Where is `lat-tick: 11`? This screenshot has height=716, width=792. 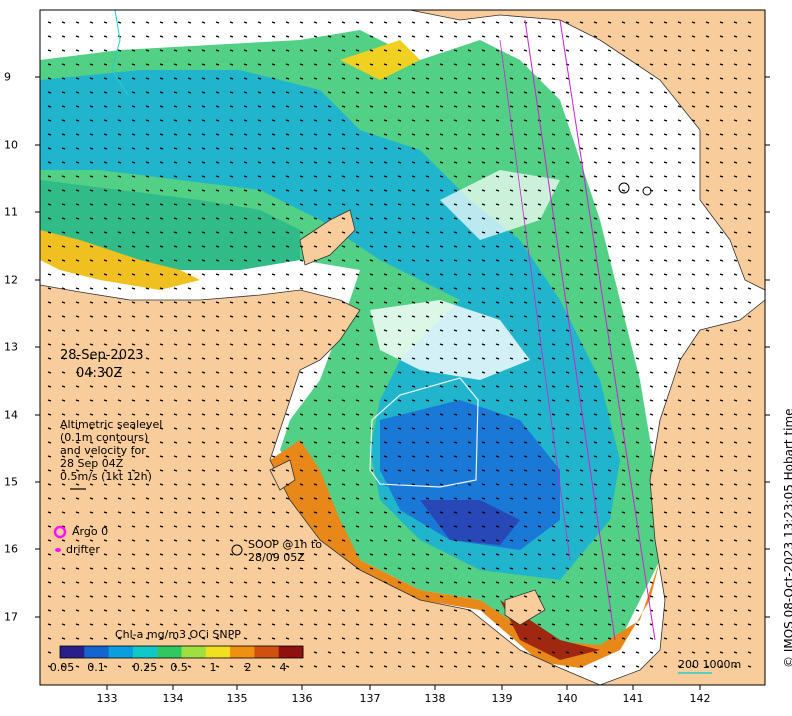
lat-tick: 11 is located at coordinates (11, 212).